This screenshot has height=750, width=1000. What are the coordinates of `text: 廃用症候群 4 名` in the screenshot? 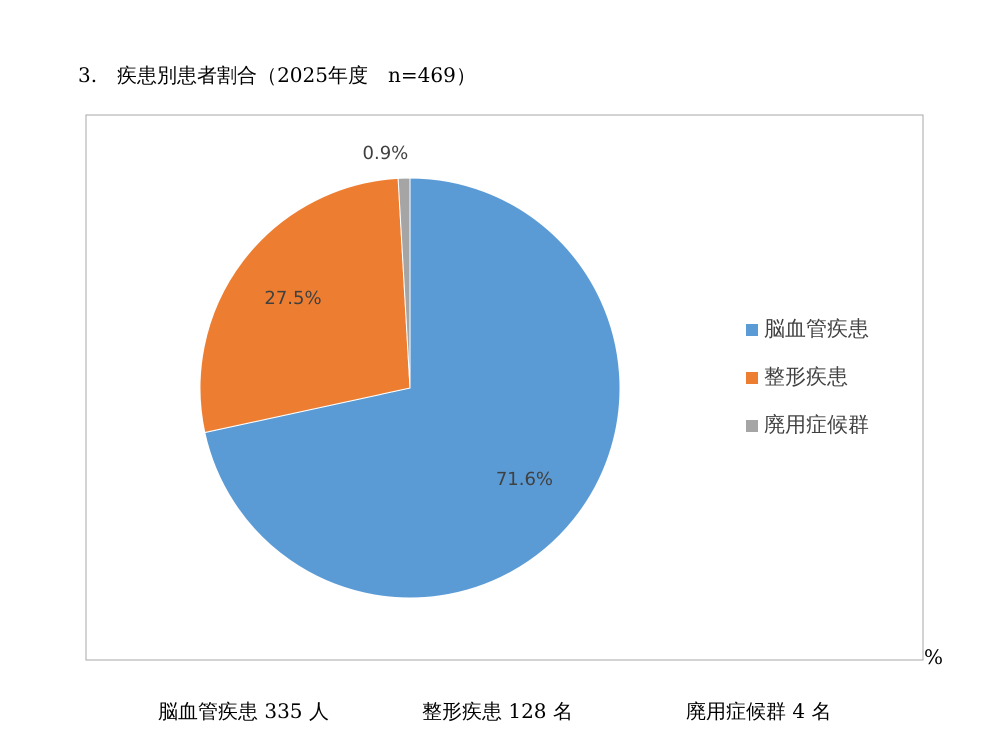 It's located at (759, 711).